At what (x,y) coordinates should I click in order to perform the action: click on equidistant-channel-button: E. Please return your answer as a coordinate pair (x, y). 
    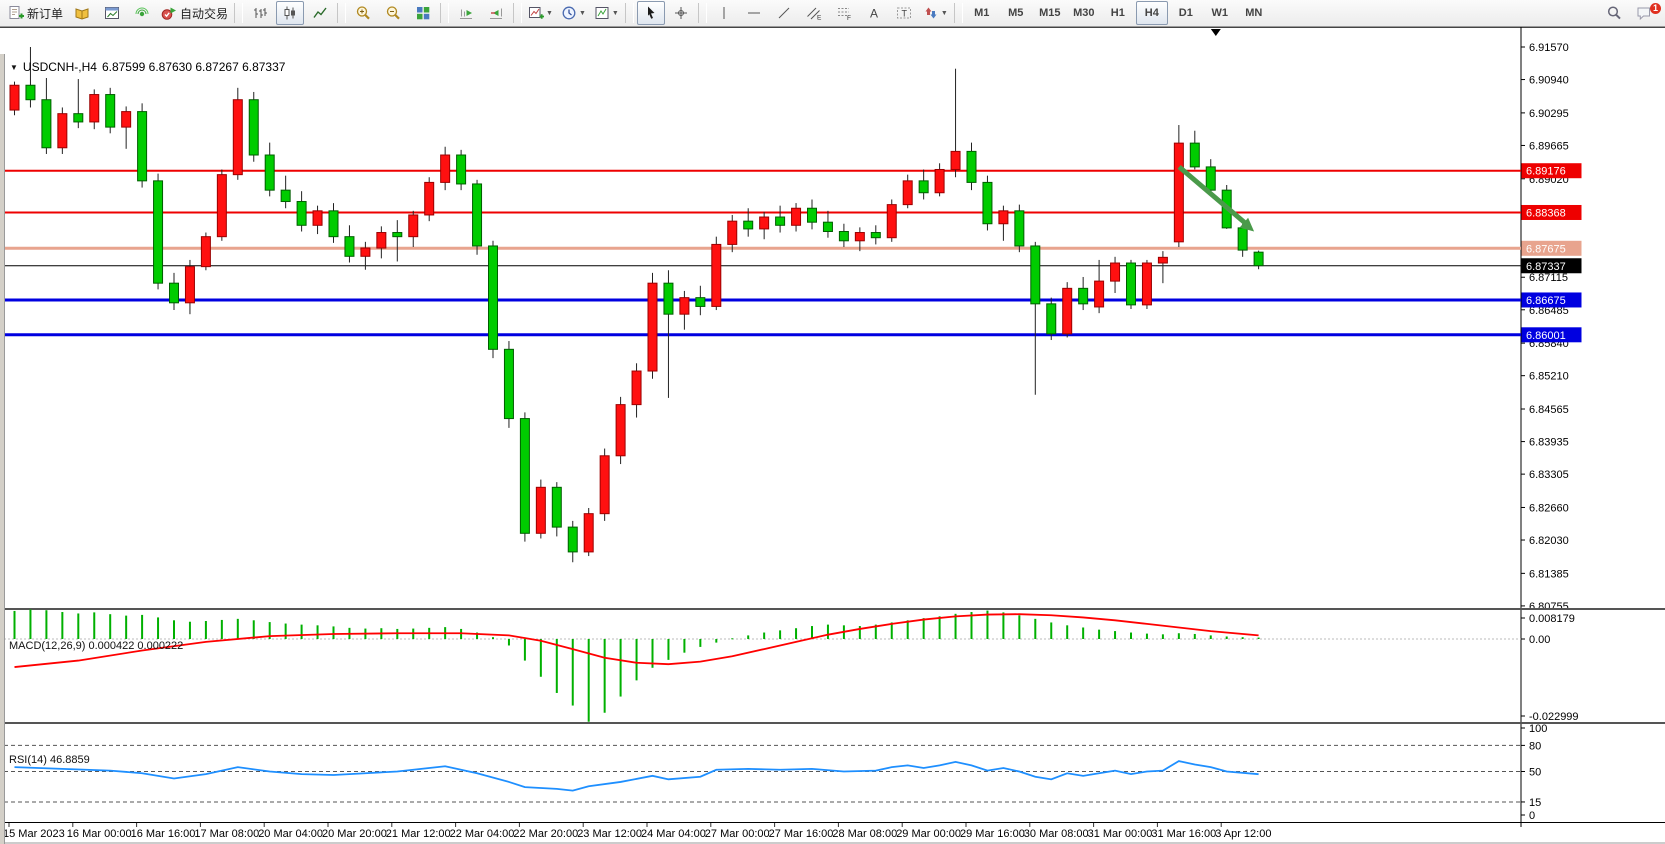
    Looking at the image, I should click on (814, 13).